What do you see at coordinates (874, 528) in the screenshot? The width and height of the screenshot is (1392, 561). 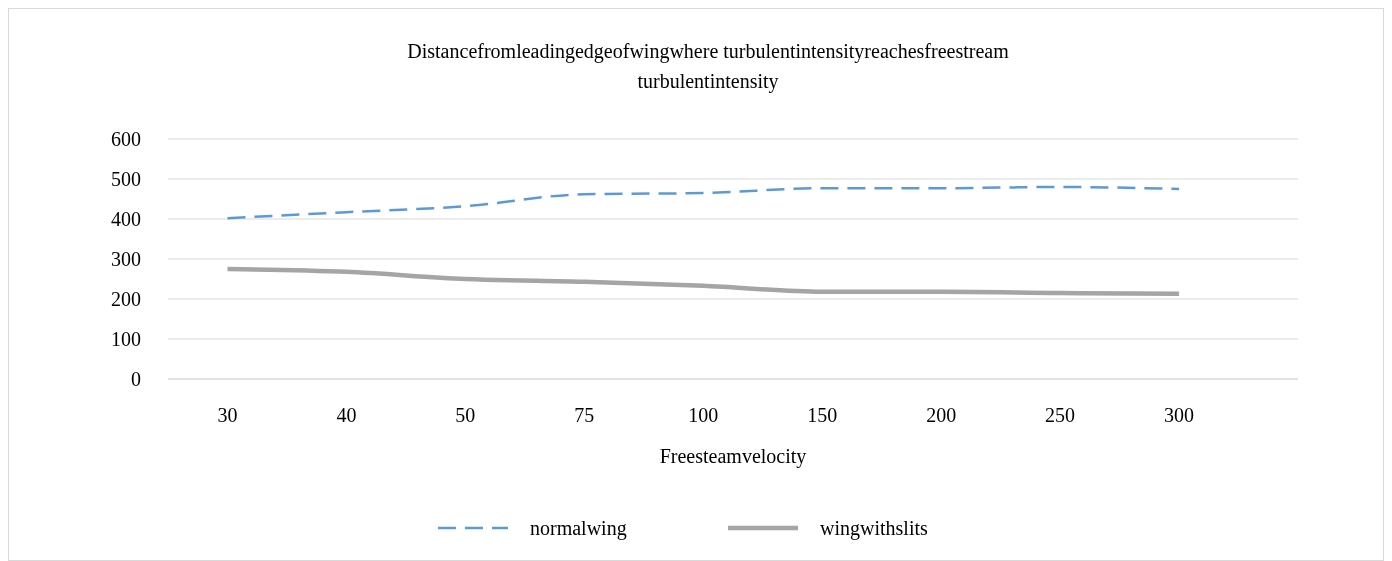 I see `legend-label: wingwithslits` at bounding box center [874, 528].